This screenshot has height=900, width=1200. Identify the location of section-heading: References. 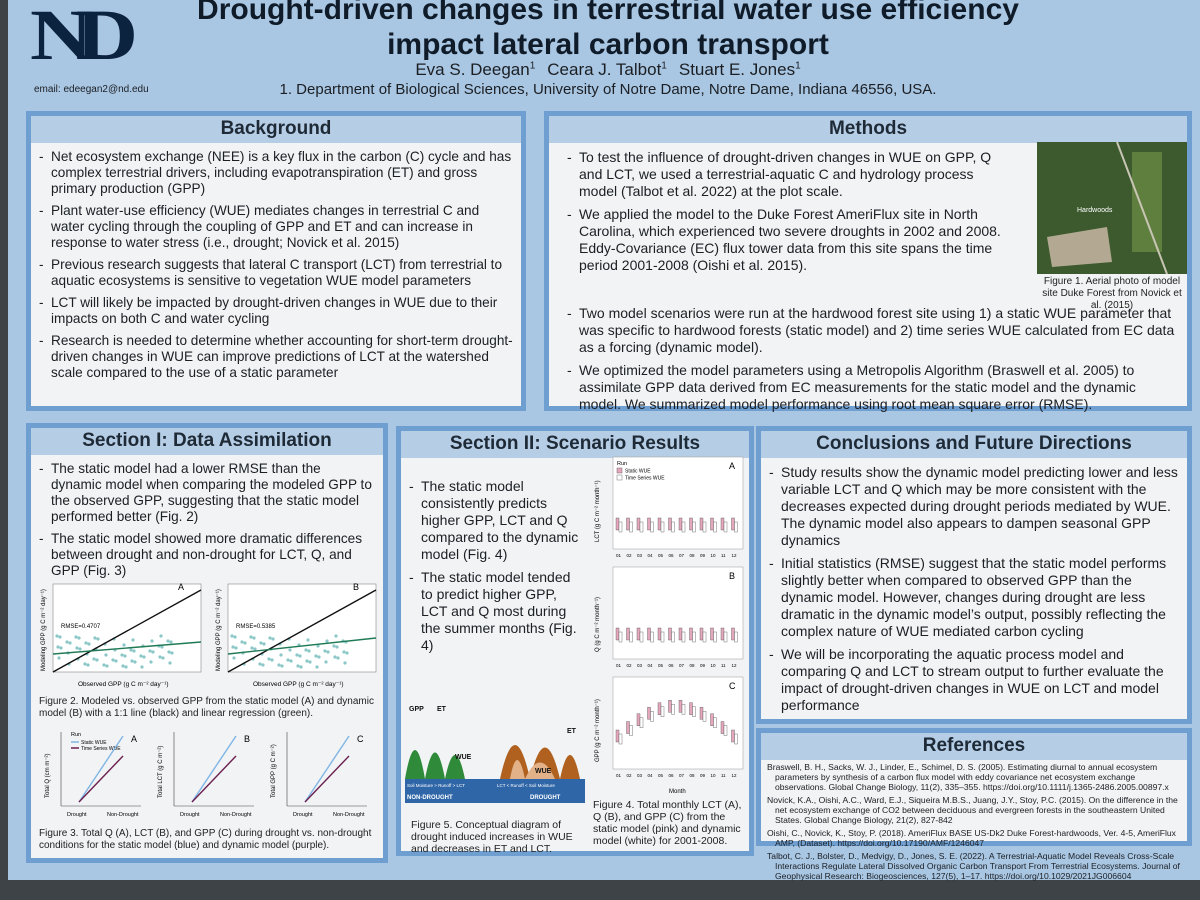
(974, 746).